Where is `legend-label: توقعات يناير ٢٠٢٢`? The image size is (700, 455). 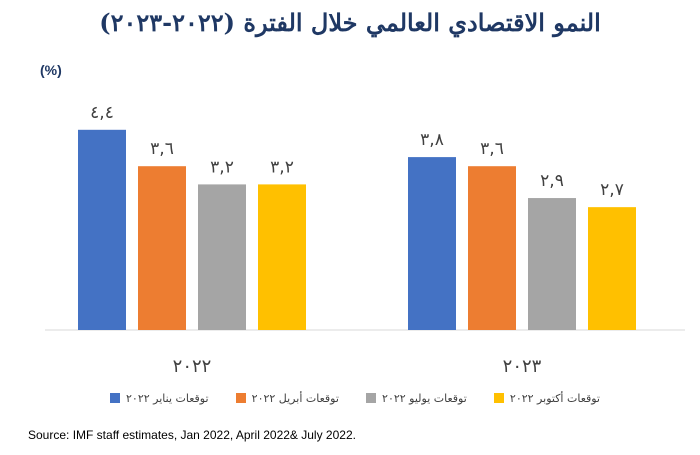 legend-label: توقعات يناير ٢٠٢٢ is located at coordinates (167, 398).